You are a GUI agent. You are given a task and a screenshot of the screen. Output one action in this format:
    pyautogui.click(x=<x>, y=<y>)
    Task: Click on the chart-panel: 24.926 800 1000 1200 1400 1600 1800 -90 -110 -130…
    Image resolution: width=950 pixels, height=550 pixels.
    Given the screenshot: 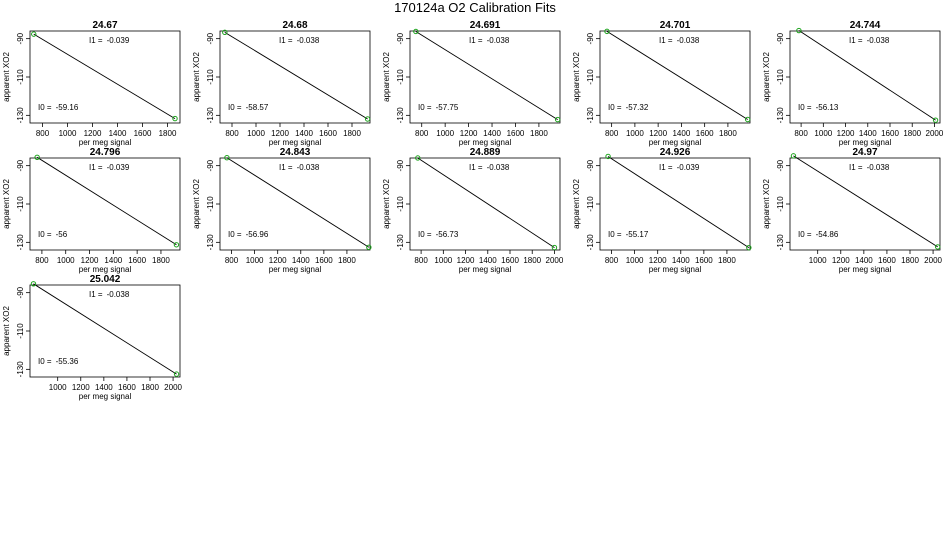 What is the action you would take?
    pyautogui.click(x=662, y=210)
    